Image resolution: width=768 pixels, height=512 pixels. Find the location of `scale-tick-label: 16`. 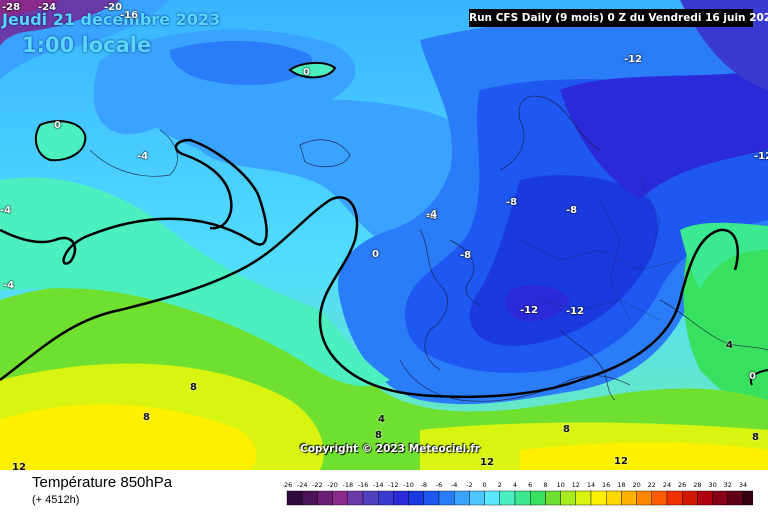

scale-tick-label: 16 is located at coordinates (606, 485).